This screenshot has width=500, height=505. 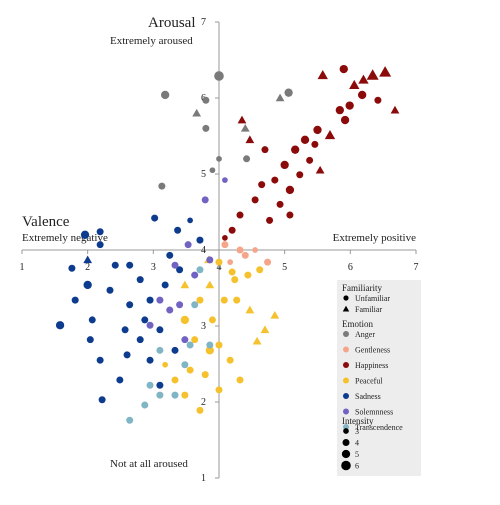 What do you see at coordinates (379, 427) in the screenshot?
I see `legend-label: Transcendence` at bounding box center [379, 427].